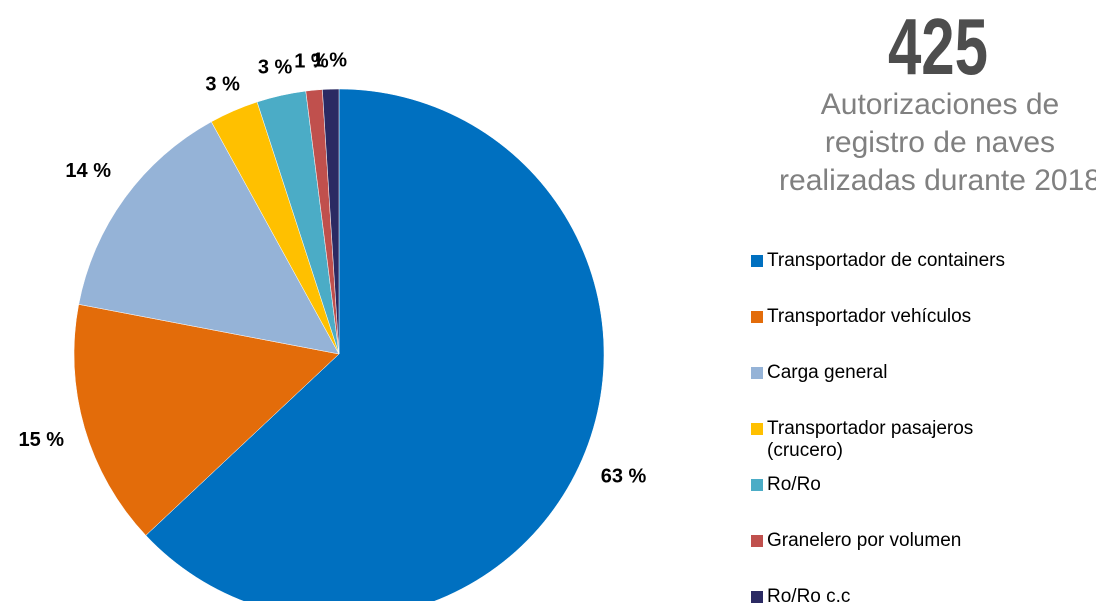  Describe the element at coordinates (901, 597) in the screenshot. I see `legend-item: Ro/Ro c.c` at that location.